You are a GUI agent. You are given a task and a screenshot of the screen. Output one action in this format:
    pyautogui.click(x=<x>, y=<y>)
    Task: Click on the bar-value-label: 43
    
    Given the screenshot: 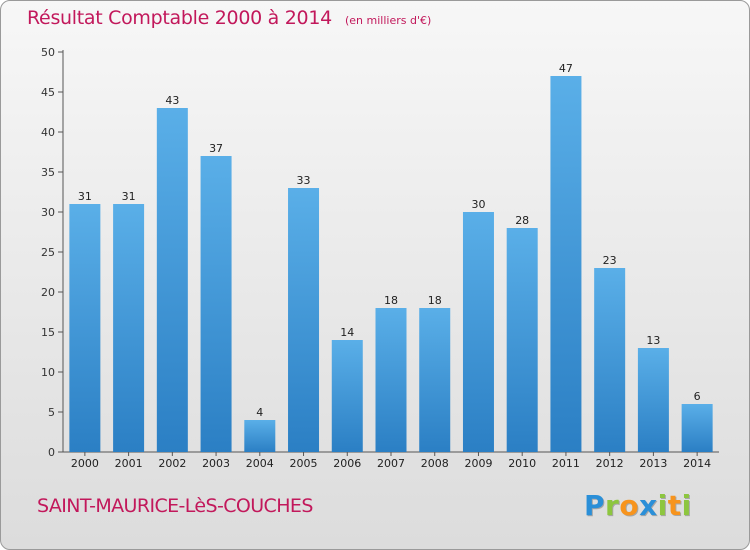 What is the action you would take?
    pyautogui.click(x=172, y=100)
    